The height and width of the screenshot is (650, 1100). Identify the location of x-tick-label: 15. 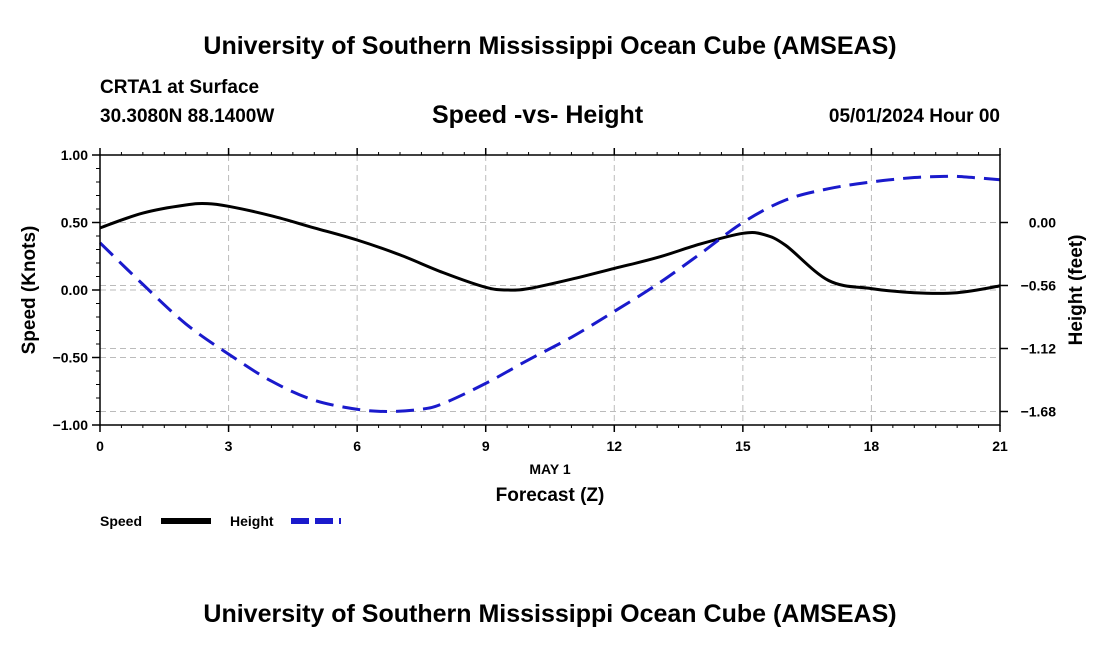
(743, 446).